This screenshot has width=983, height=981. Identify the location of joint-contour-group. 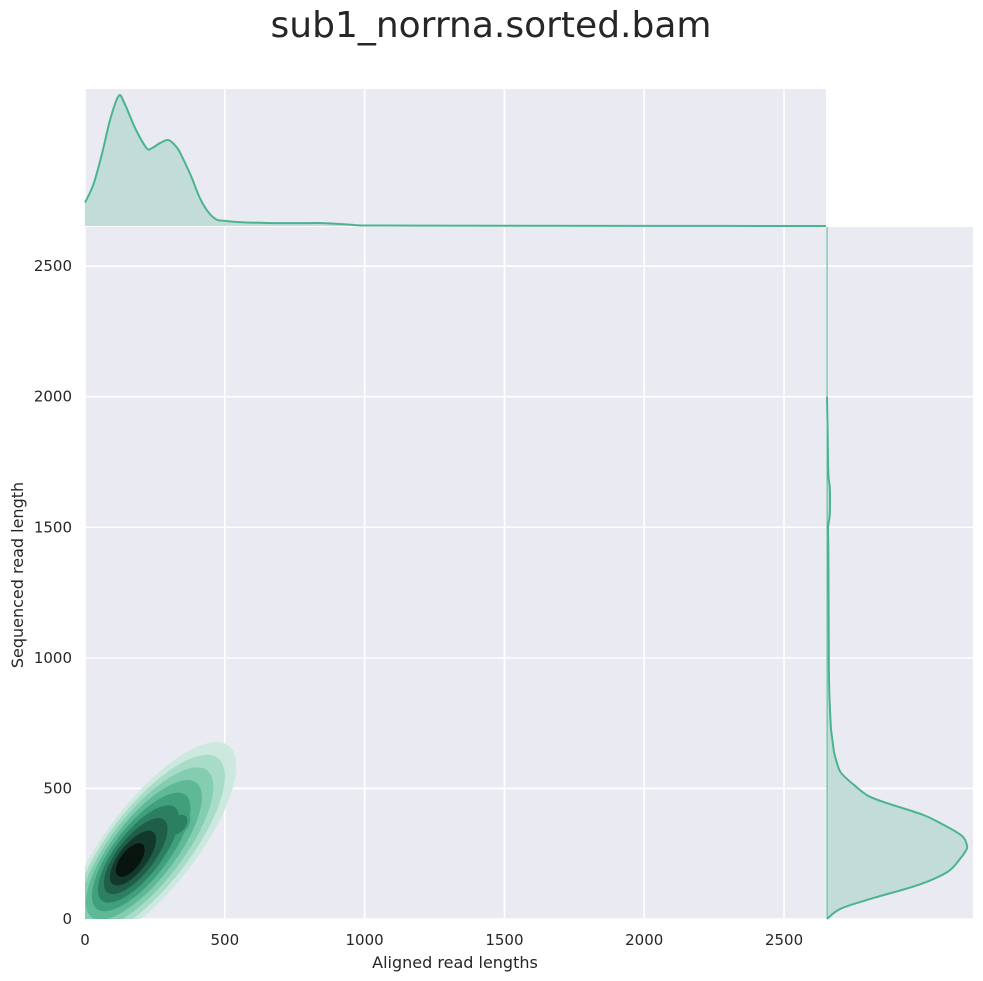
(161, 830).